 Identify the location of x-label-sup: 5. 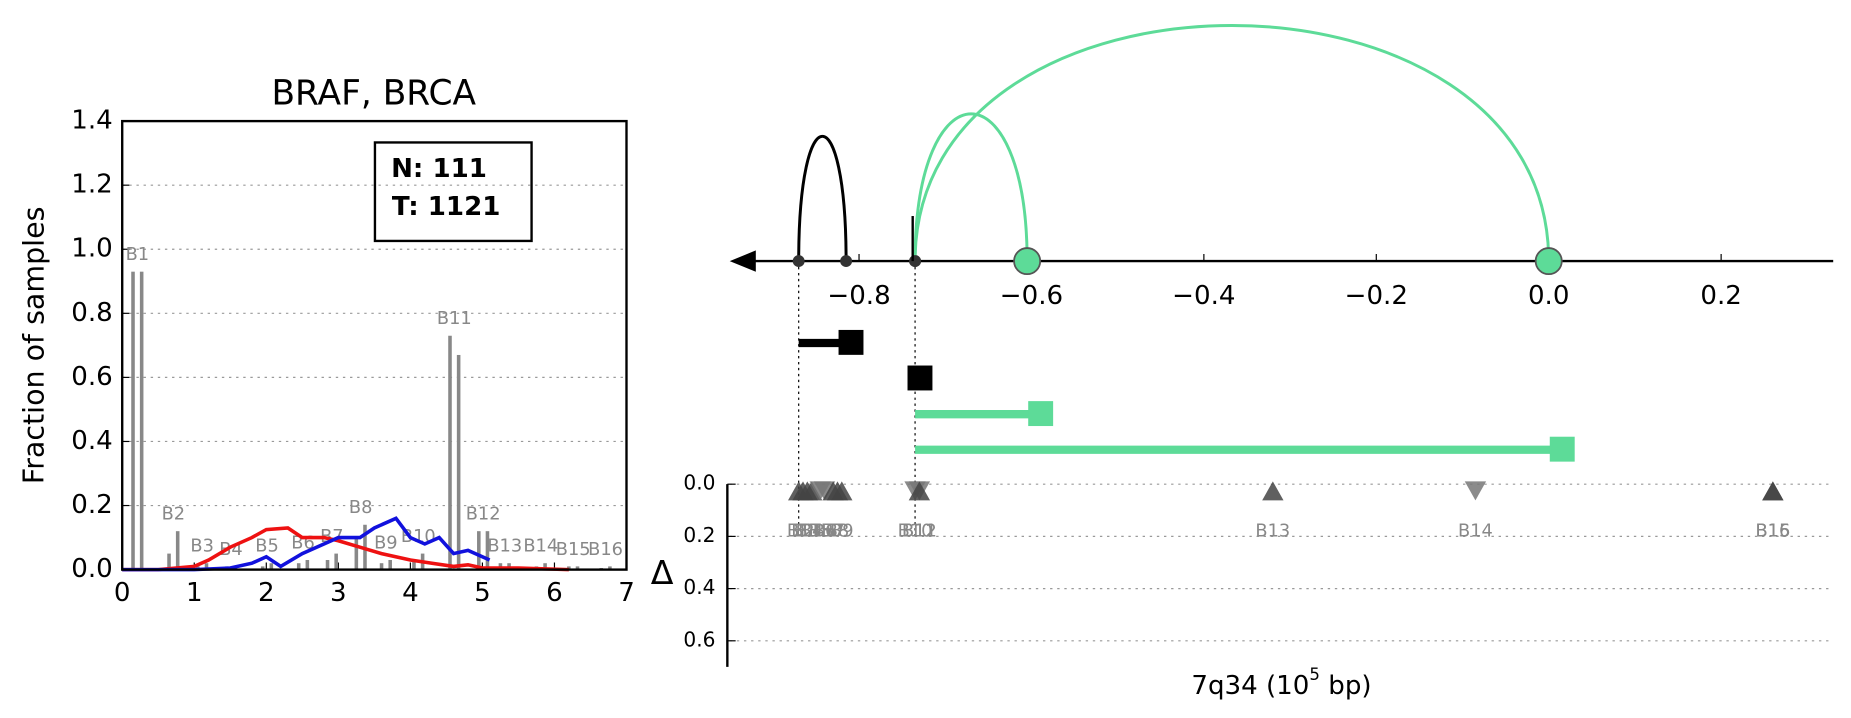
(1314, 674).